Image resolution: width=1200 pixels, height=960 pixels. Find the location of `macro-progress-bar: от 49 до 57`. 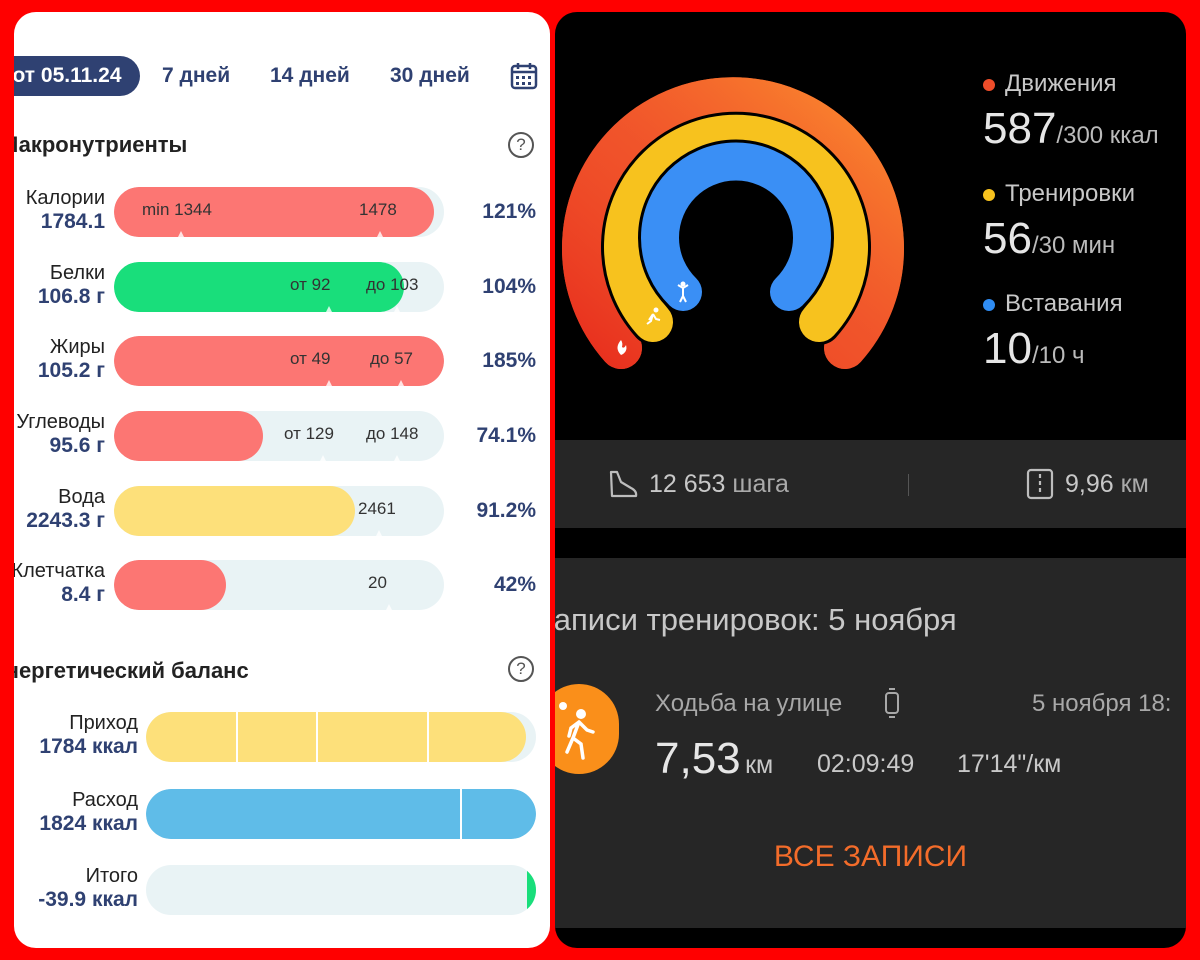

macro-progress-bar: от 49 до 57 is located at coordinates (279, 361).